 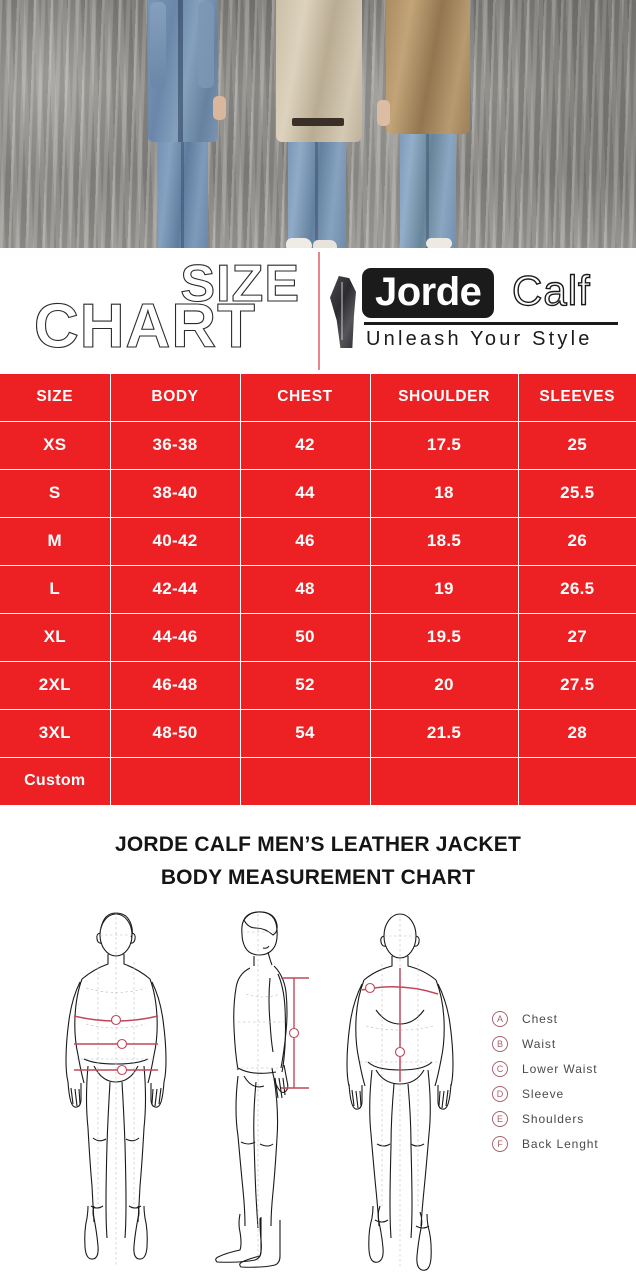 I want to click on cell-size: S, so click(x=55, y=493).